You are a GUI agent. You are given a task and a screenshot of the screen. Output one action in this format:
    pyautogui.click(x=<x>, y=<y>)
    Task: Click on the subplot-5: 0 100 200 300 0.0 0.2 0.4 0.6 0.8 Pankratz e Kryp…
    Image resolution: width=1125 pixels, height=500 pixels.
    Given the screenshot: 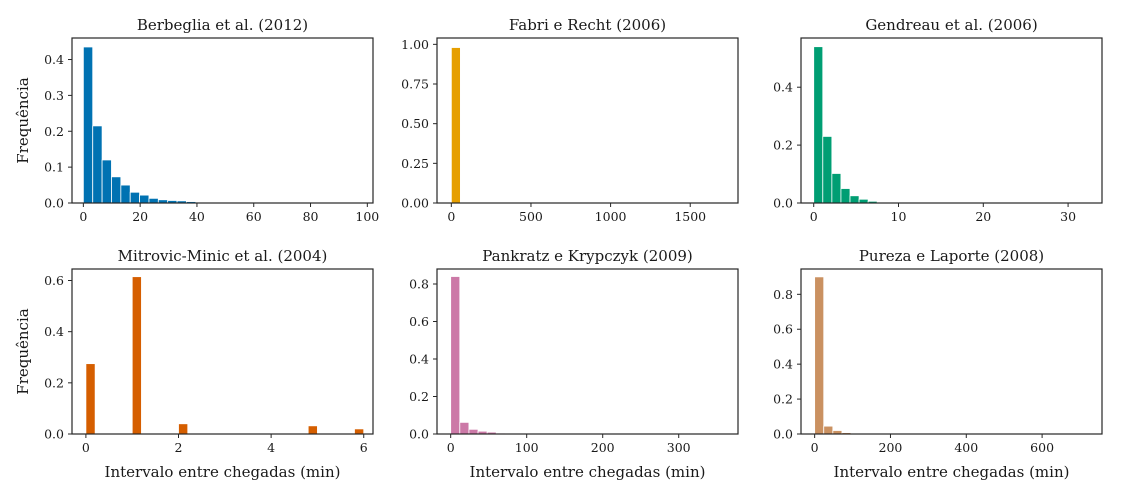 What is the action you would take?
    pyautogui.click(x=574, y=364)
    